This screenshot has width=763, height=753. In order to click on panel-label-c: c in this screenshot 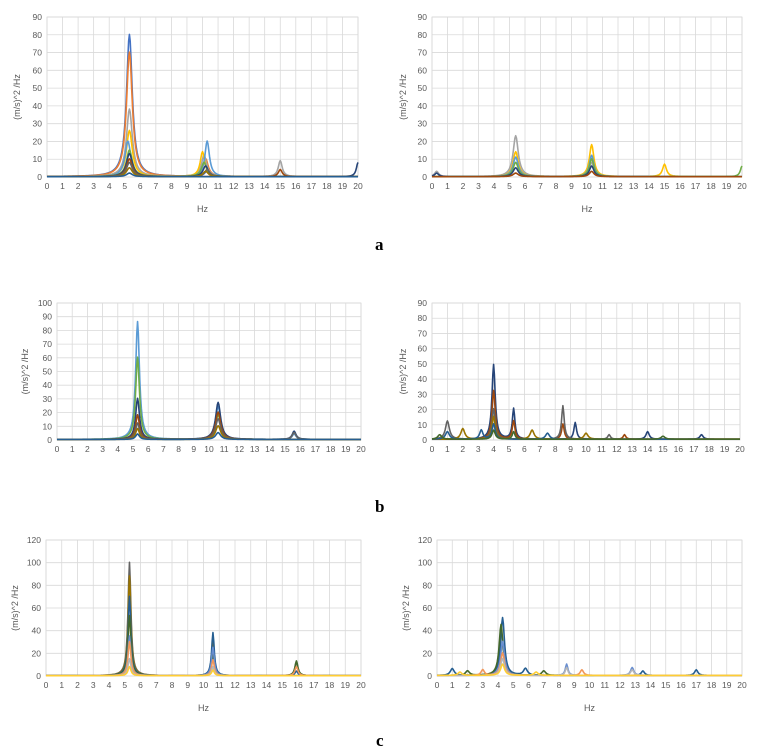, I will do `click(380, 740)`.